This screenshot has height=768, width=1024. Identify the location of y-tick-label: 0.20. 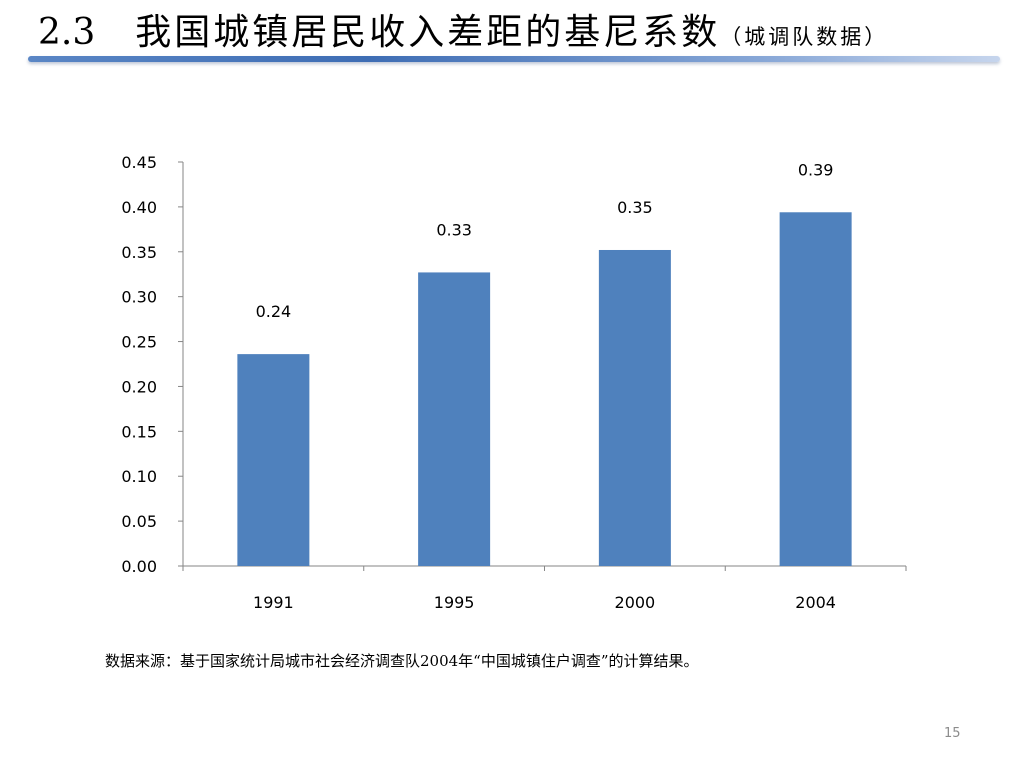
(139, 386).